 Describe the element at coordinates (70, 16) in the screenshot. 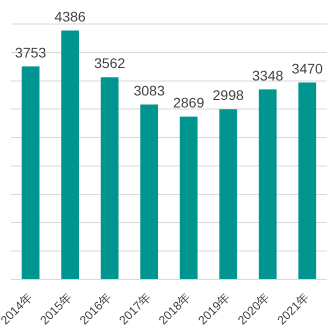

I see `data-label: 4386` at that location.